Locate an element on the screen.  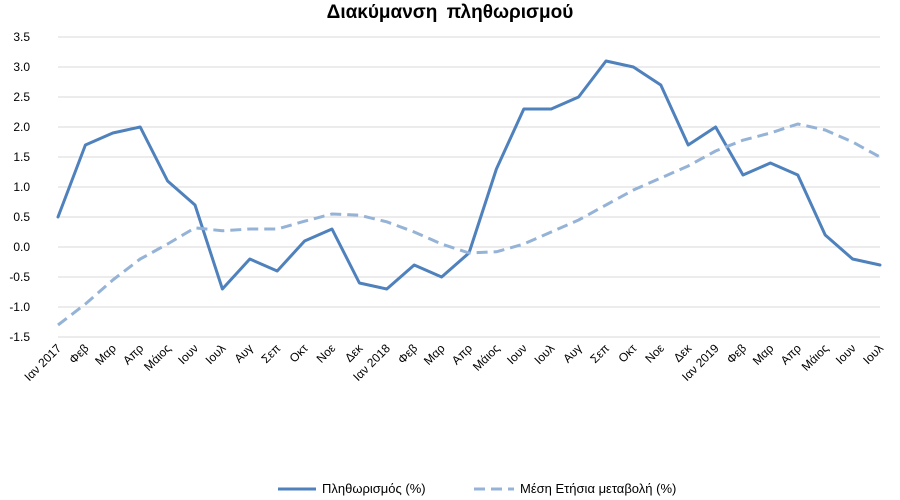
legend: Πληθωρισμός (%) Μέση Ετήσια μεταβολή (%) is located at coordinates (477, 488).